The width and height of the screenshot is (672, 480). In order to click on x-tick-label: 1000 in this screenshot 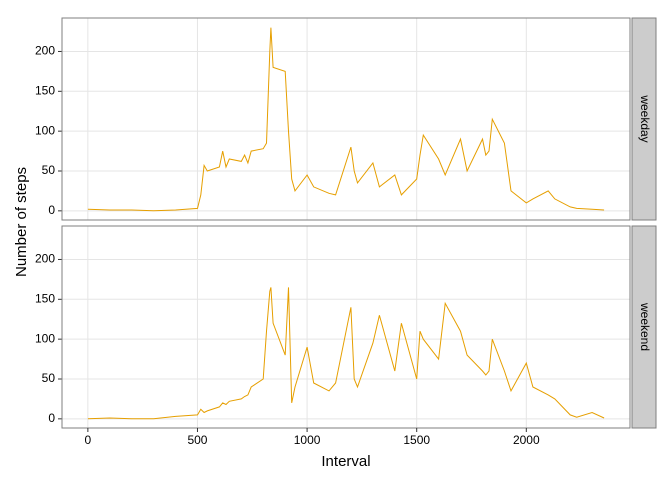, I will do `click(307, 440)`.